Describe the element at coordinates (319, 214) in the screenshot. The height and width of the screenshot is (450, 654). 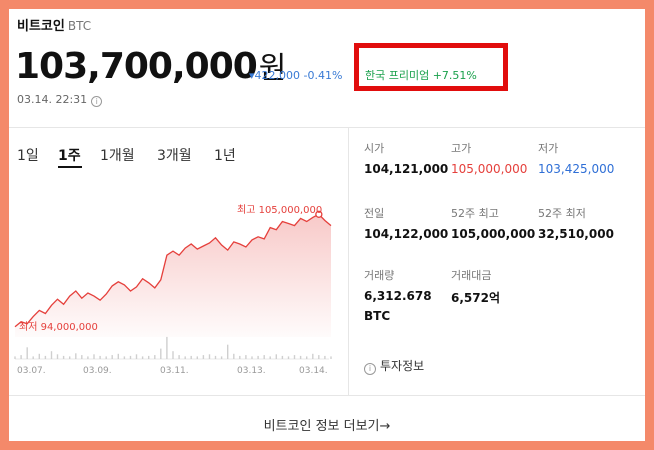
I see `max-point-marker` at that location.